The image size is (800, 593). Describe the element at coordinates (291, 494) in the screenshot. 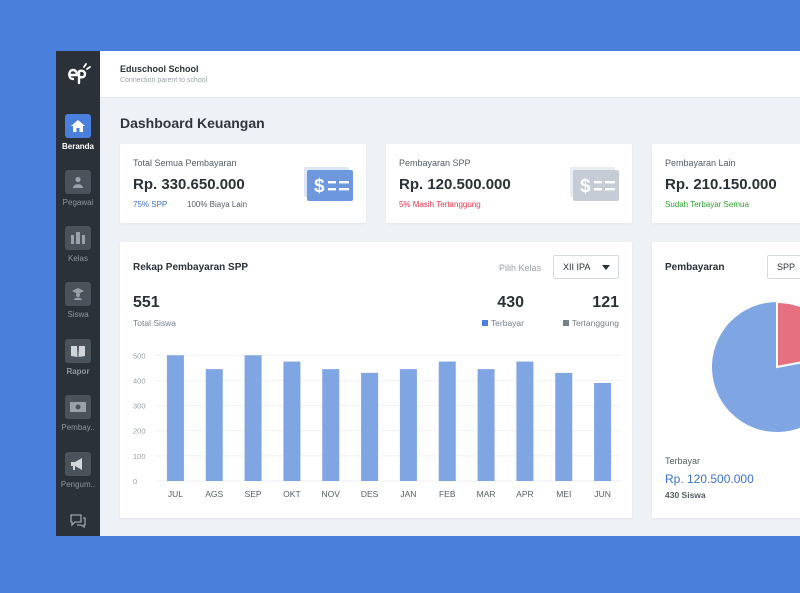

I see `x-tick-label: OKT` at that location.